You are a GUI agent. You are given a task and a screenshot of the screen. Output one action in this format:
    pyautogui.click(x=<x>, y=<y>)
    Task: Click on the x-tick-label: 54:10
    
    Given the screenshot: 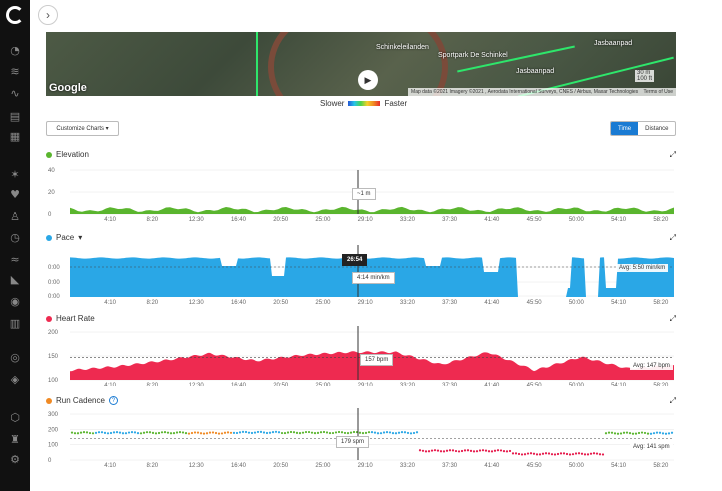 What is the action you would take?
    pyautogui.click(x=619, y=466)
    